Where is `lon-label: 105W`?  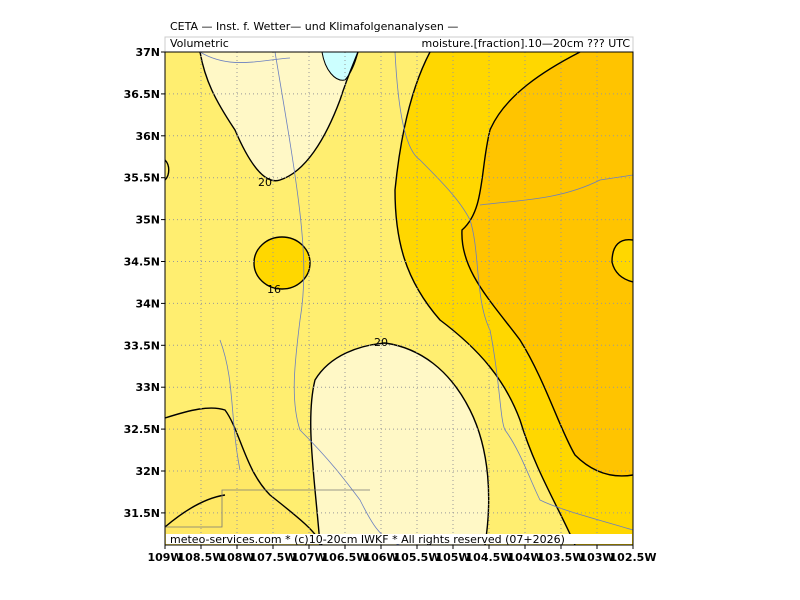
lon-label: 105W is located at coordinates (452, 557).